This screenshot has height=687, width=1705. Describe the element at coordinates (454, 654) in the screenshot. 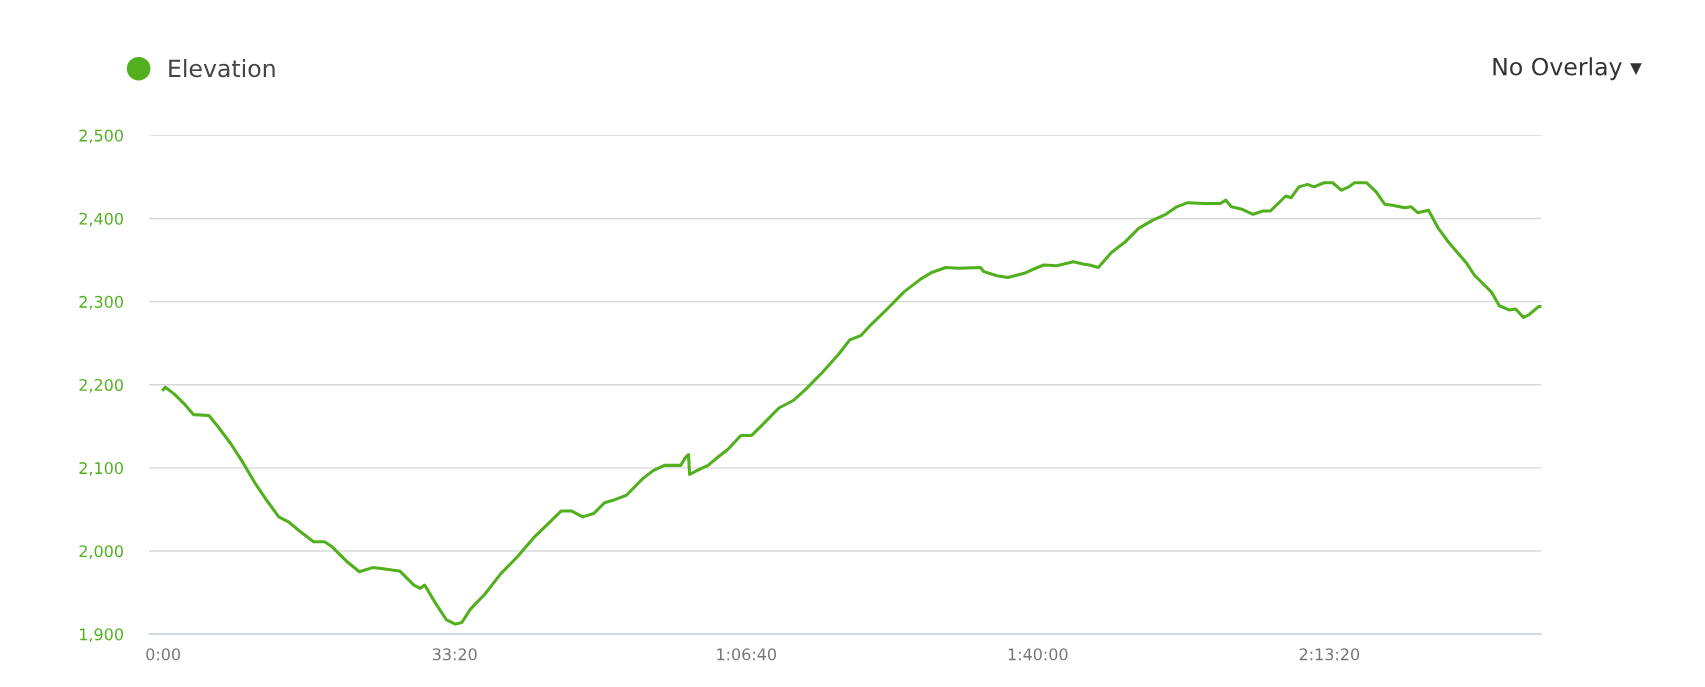

I see `x-tick-label: 33:20` at that location.